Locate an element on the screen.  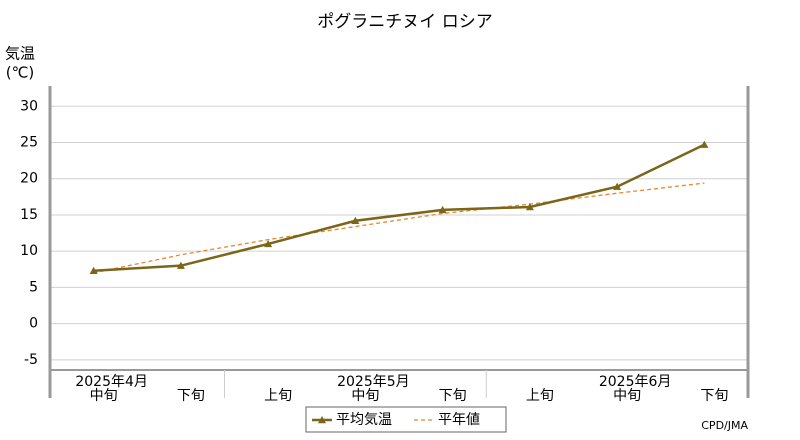
chart-title: ポグラニチヌイ ロシア is located at coordinates (404, 22).